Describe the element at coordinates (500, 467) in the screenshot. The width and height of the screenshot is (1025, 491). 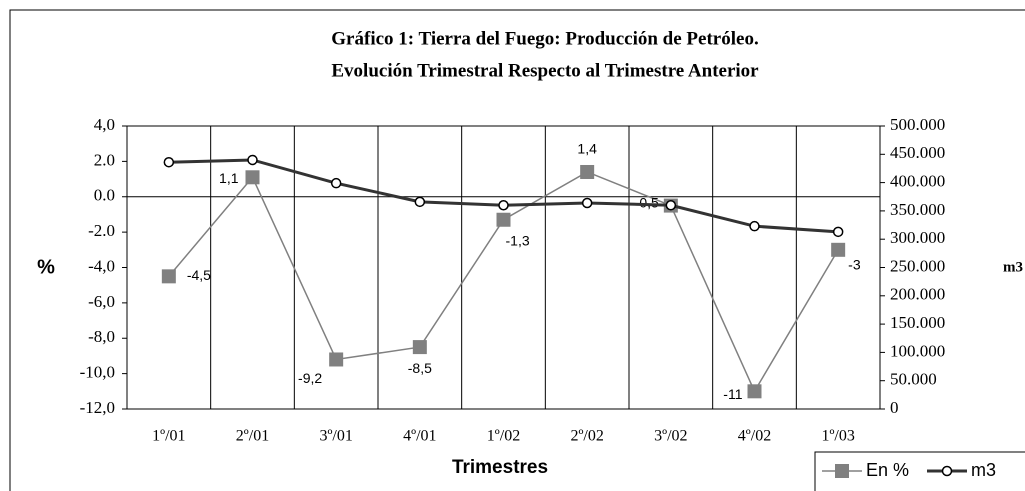
I see `x-axis-label: Trimestres` at that location.